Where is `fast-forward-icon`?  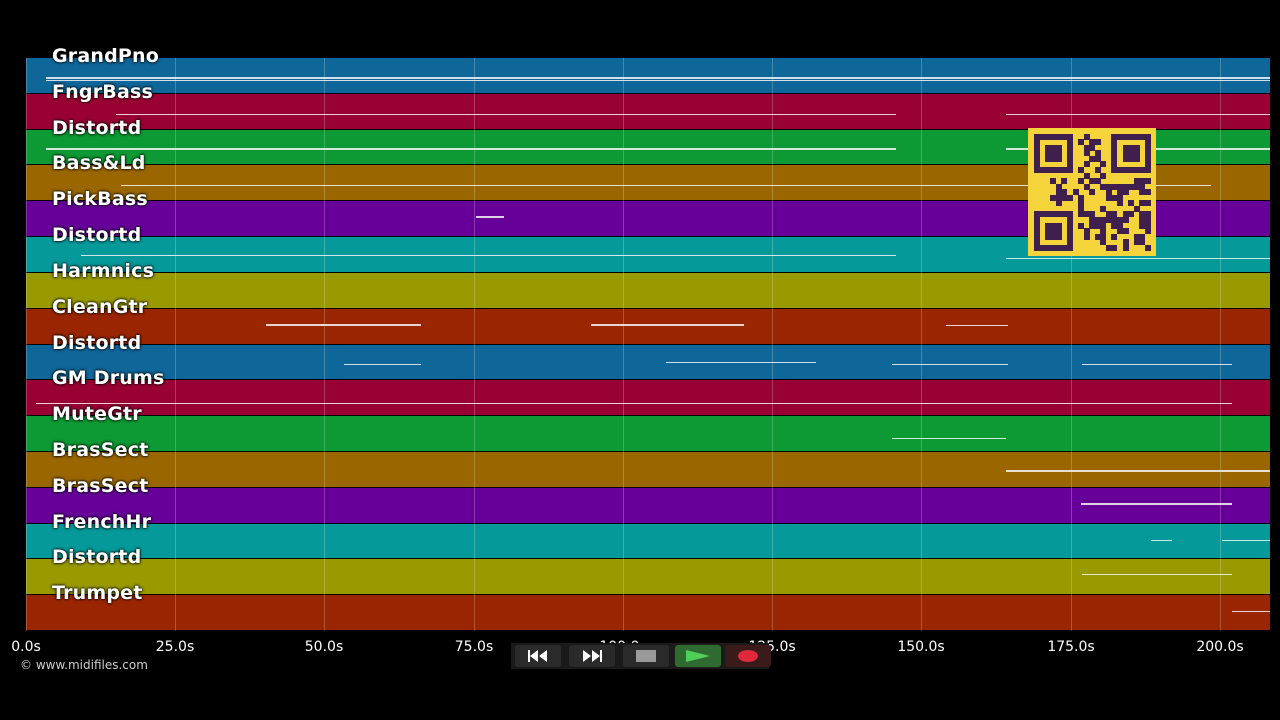
fast-forward-icon is located at coordinates (592, 656).